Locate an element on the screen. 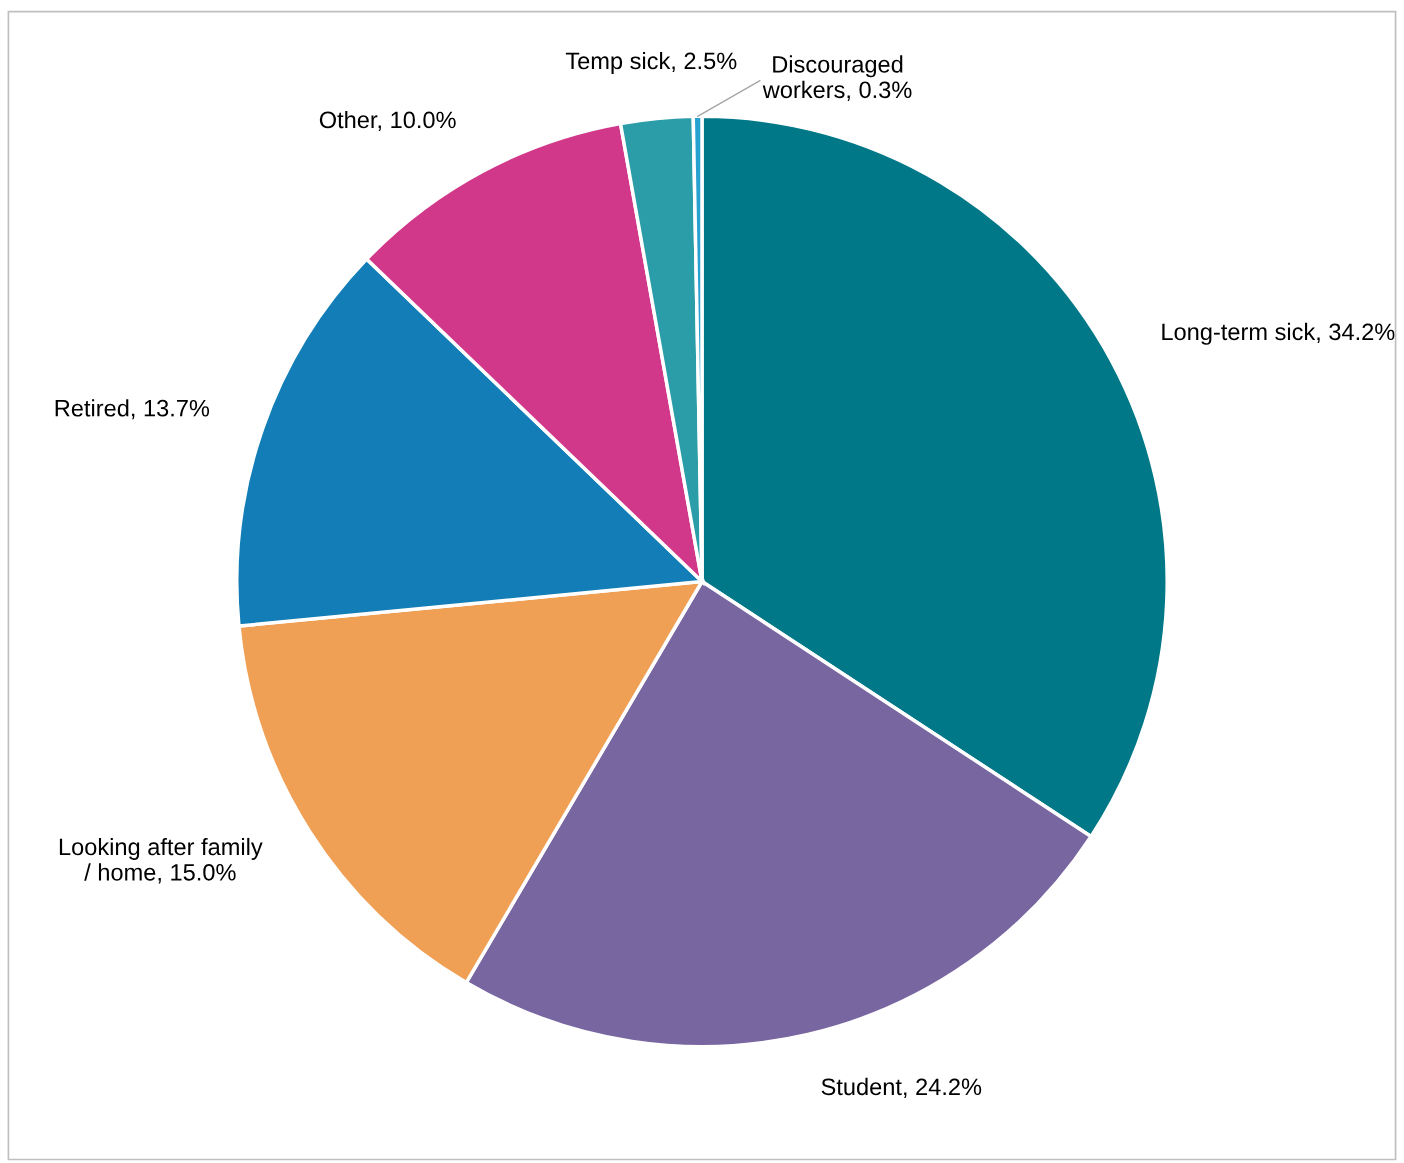 The image size is (1404, 1163). slice-label: Retired, 13.7% is located at coordinates (132, 409).